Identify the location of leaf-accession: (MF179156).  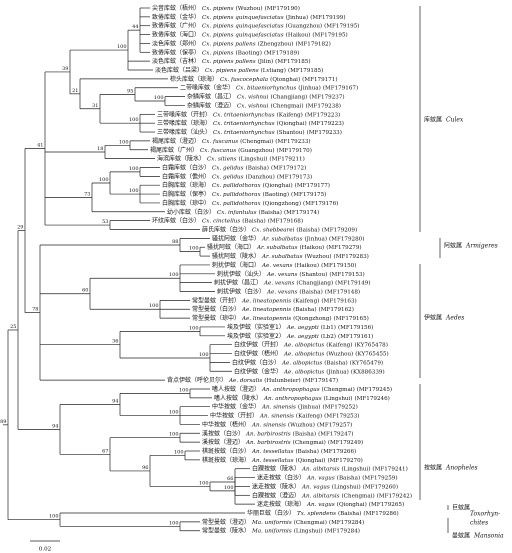
(355, 326).